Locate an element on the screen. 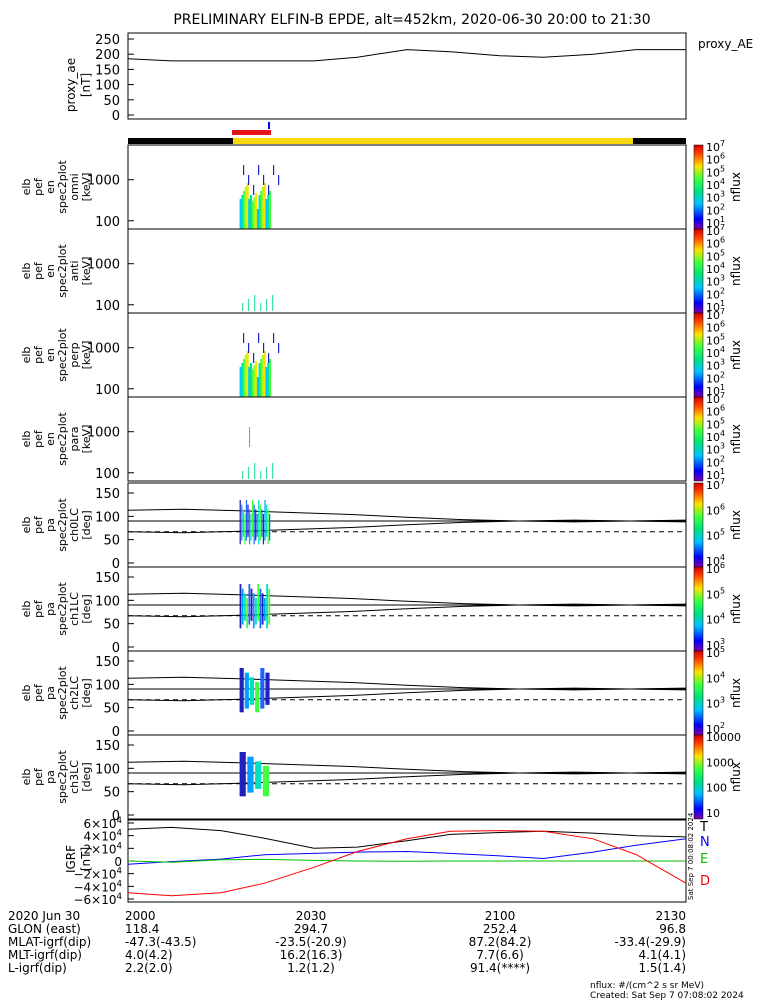 This screenshot has width=775, height=1000. igrf-n-line is located at coordinates (407, 851).